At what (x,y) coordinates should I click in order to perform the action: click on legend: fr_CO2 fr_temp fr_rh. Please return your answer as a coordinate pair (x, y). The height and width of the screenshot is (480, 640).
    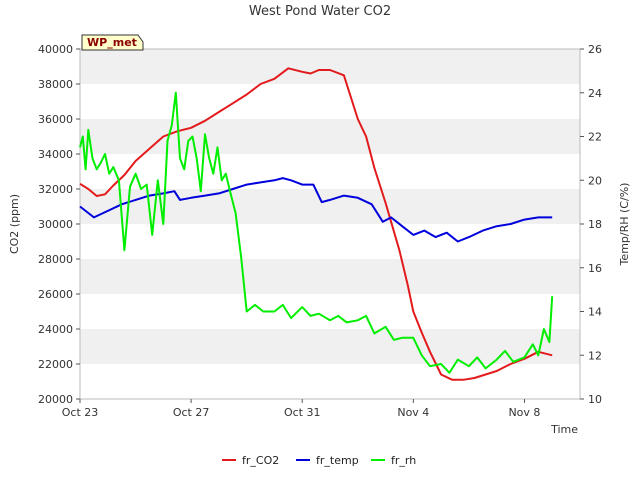
    Looking at the image, I should click on (319, 460).